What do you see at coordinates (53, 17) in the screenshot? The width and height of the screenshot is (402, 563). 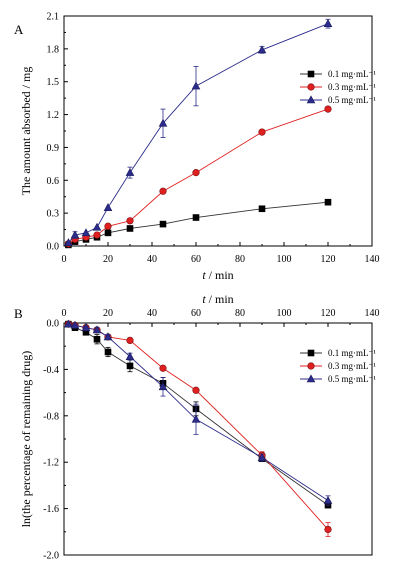 I see `y-tick-label: 2.1` at bounding box center [53, 17].